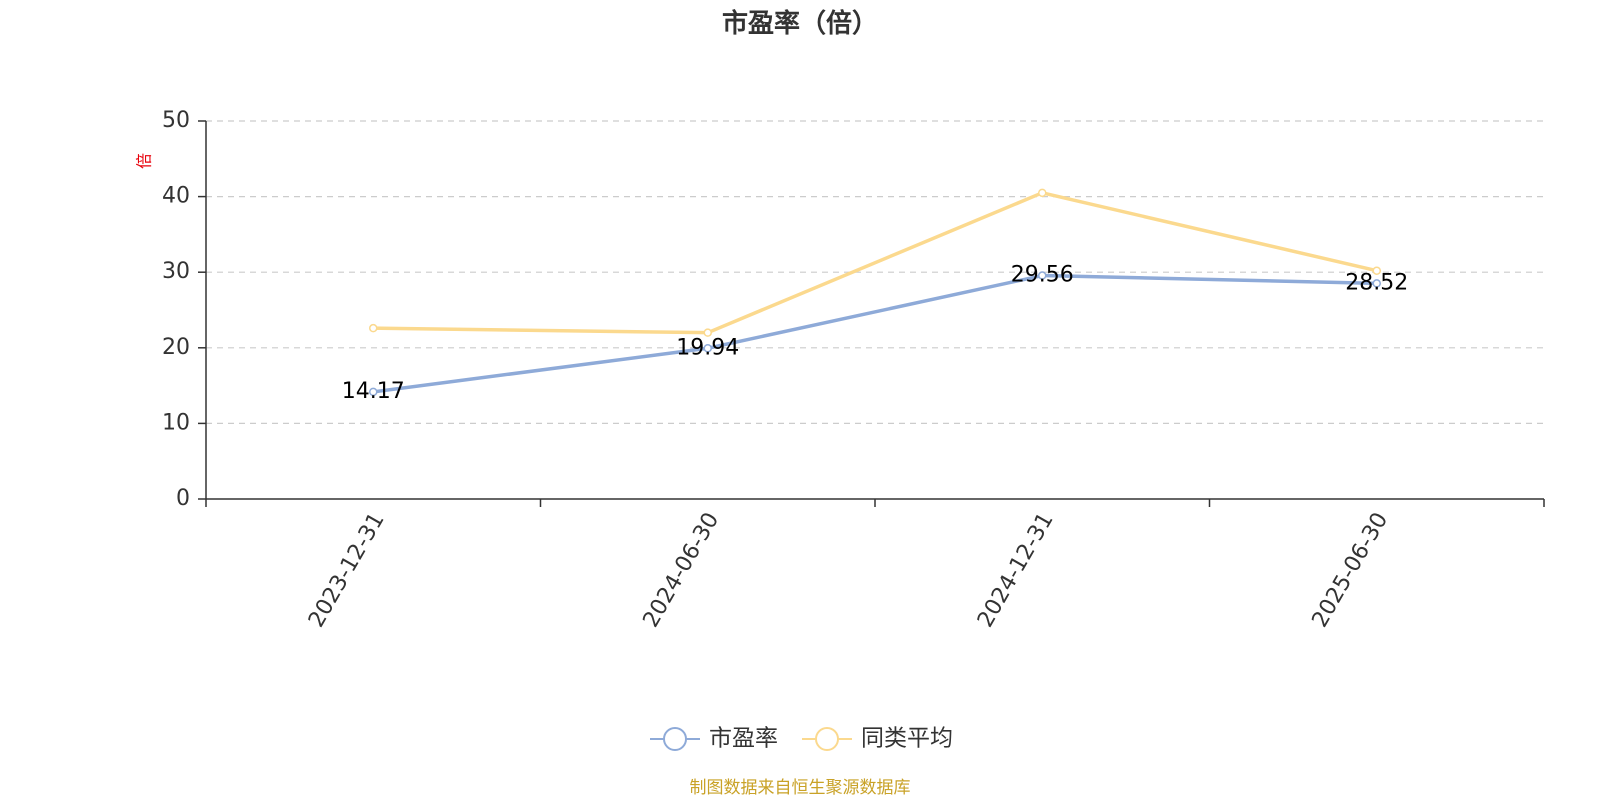 The image size is (1600, 800). I want to click on x-tick-label: 2024-06-30, so click(682, 570).